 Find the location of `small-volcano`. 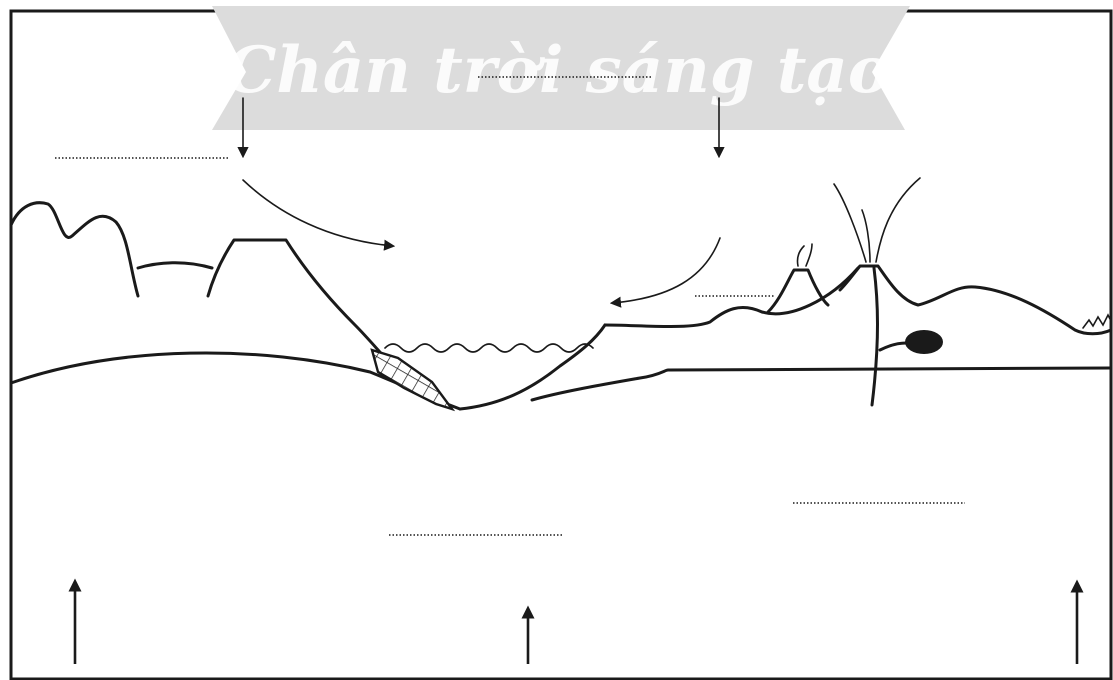

small-volcano is located at coordinates (798, 291).